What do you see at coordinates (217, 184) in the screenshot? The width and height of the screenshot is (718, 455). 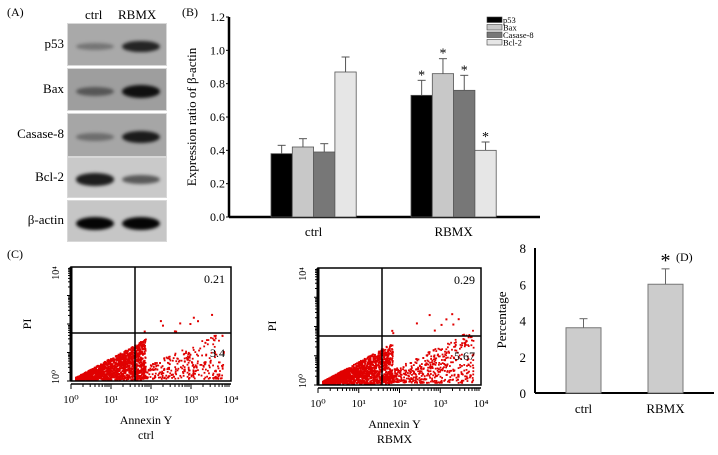 I see `y-tick-label: 0.2` at bounding box center [217, 184].